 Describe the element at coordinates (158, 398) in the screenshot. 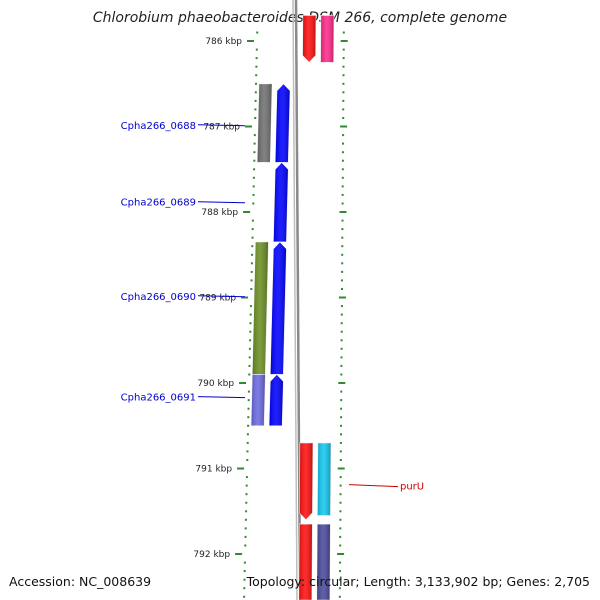

I see `gene-label: Cpha266_0691` at that location.